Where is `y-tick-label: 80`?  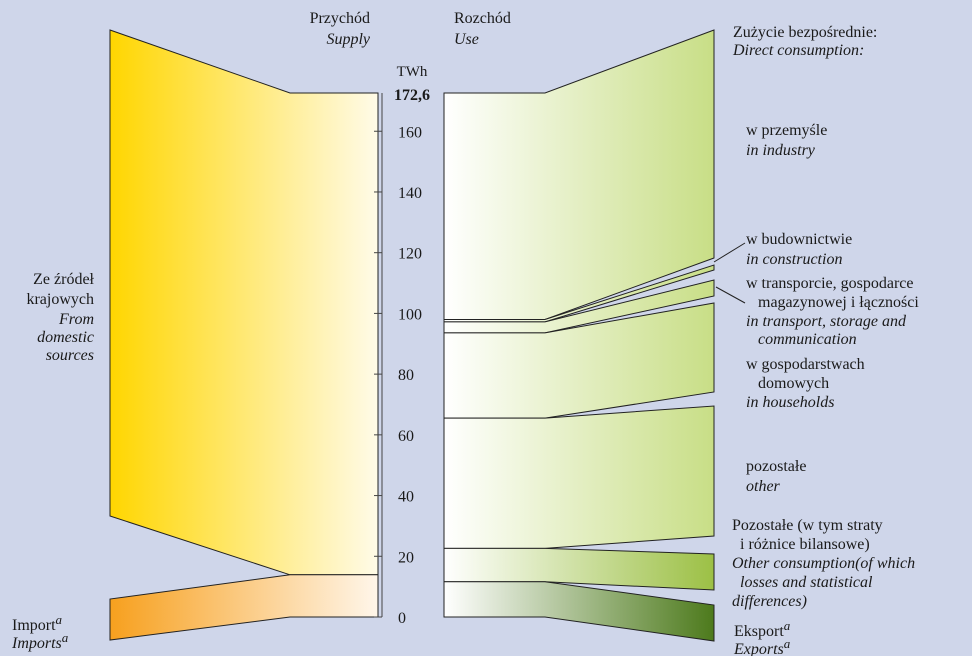
y-tick-label: 80 is located at coordinates (406, 375).